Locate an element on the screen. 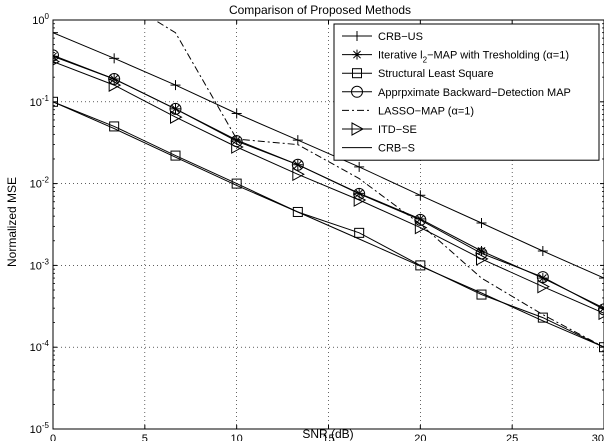 This screenshot has height=441, width=604. legend-item: LASSO−MAP (α=1) is located at coordinates (408, 111).